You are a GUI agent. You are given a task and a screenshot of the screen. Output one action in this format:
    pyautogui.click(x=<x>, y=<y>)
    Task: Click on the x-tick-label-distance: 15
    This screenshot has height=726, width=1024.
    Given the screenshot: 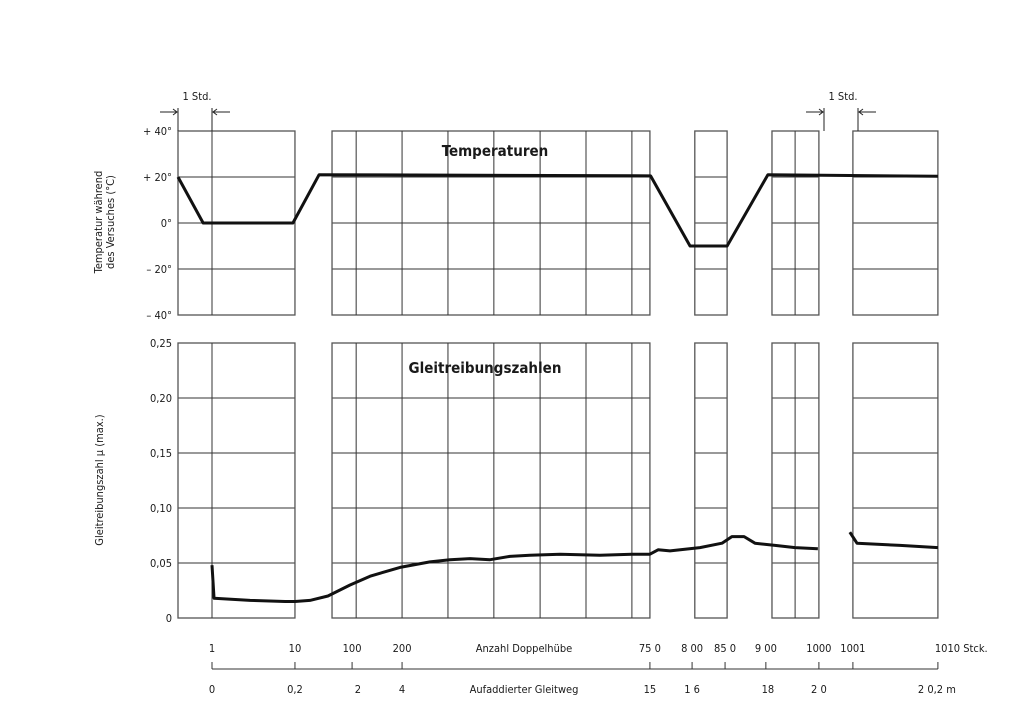 What is the action you would take?
    pyautogui.click(x=650, y=689)
    